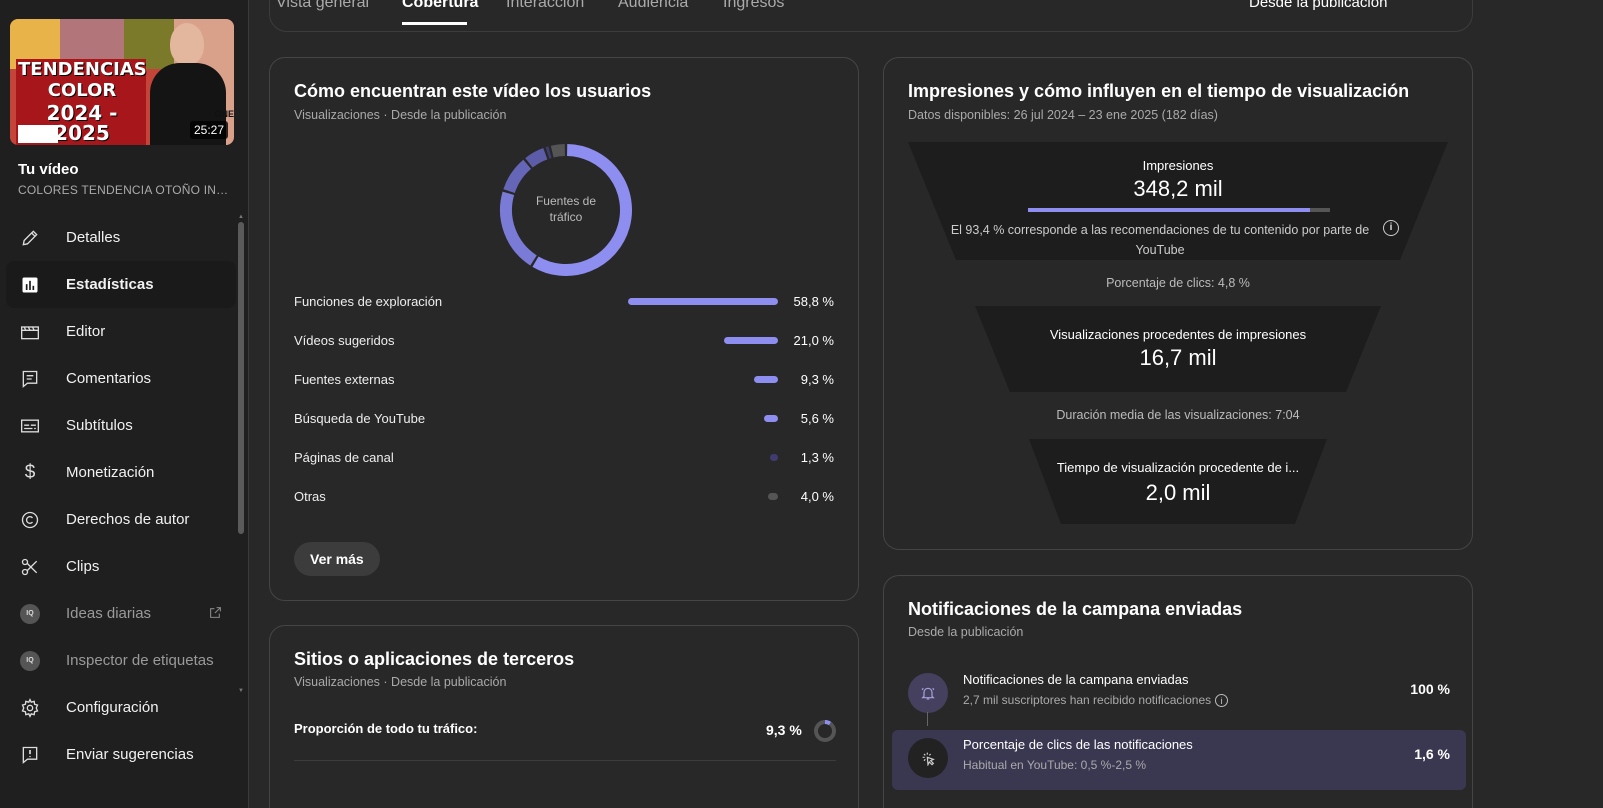 This screenshot has width=1603, height=808. I want to click on sidebar-item-monetization: $ Monetización, so click(121, 472).